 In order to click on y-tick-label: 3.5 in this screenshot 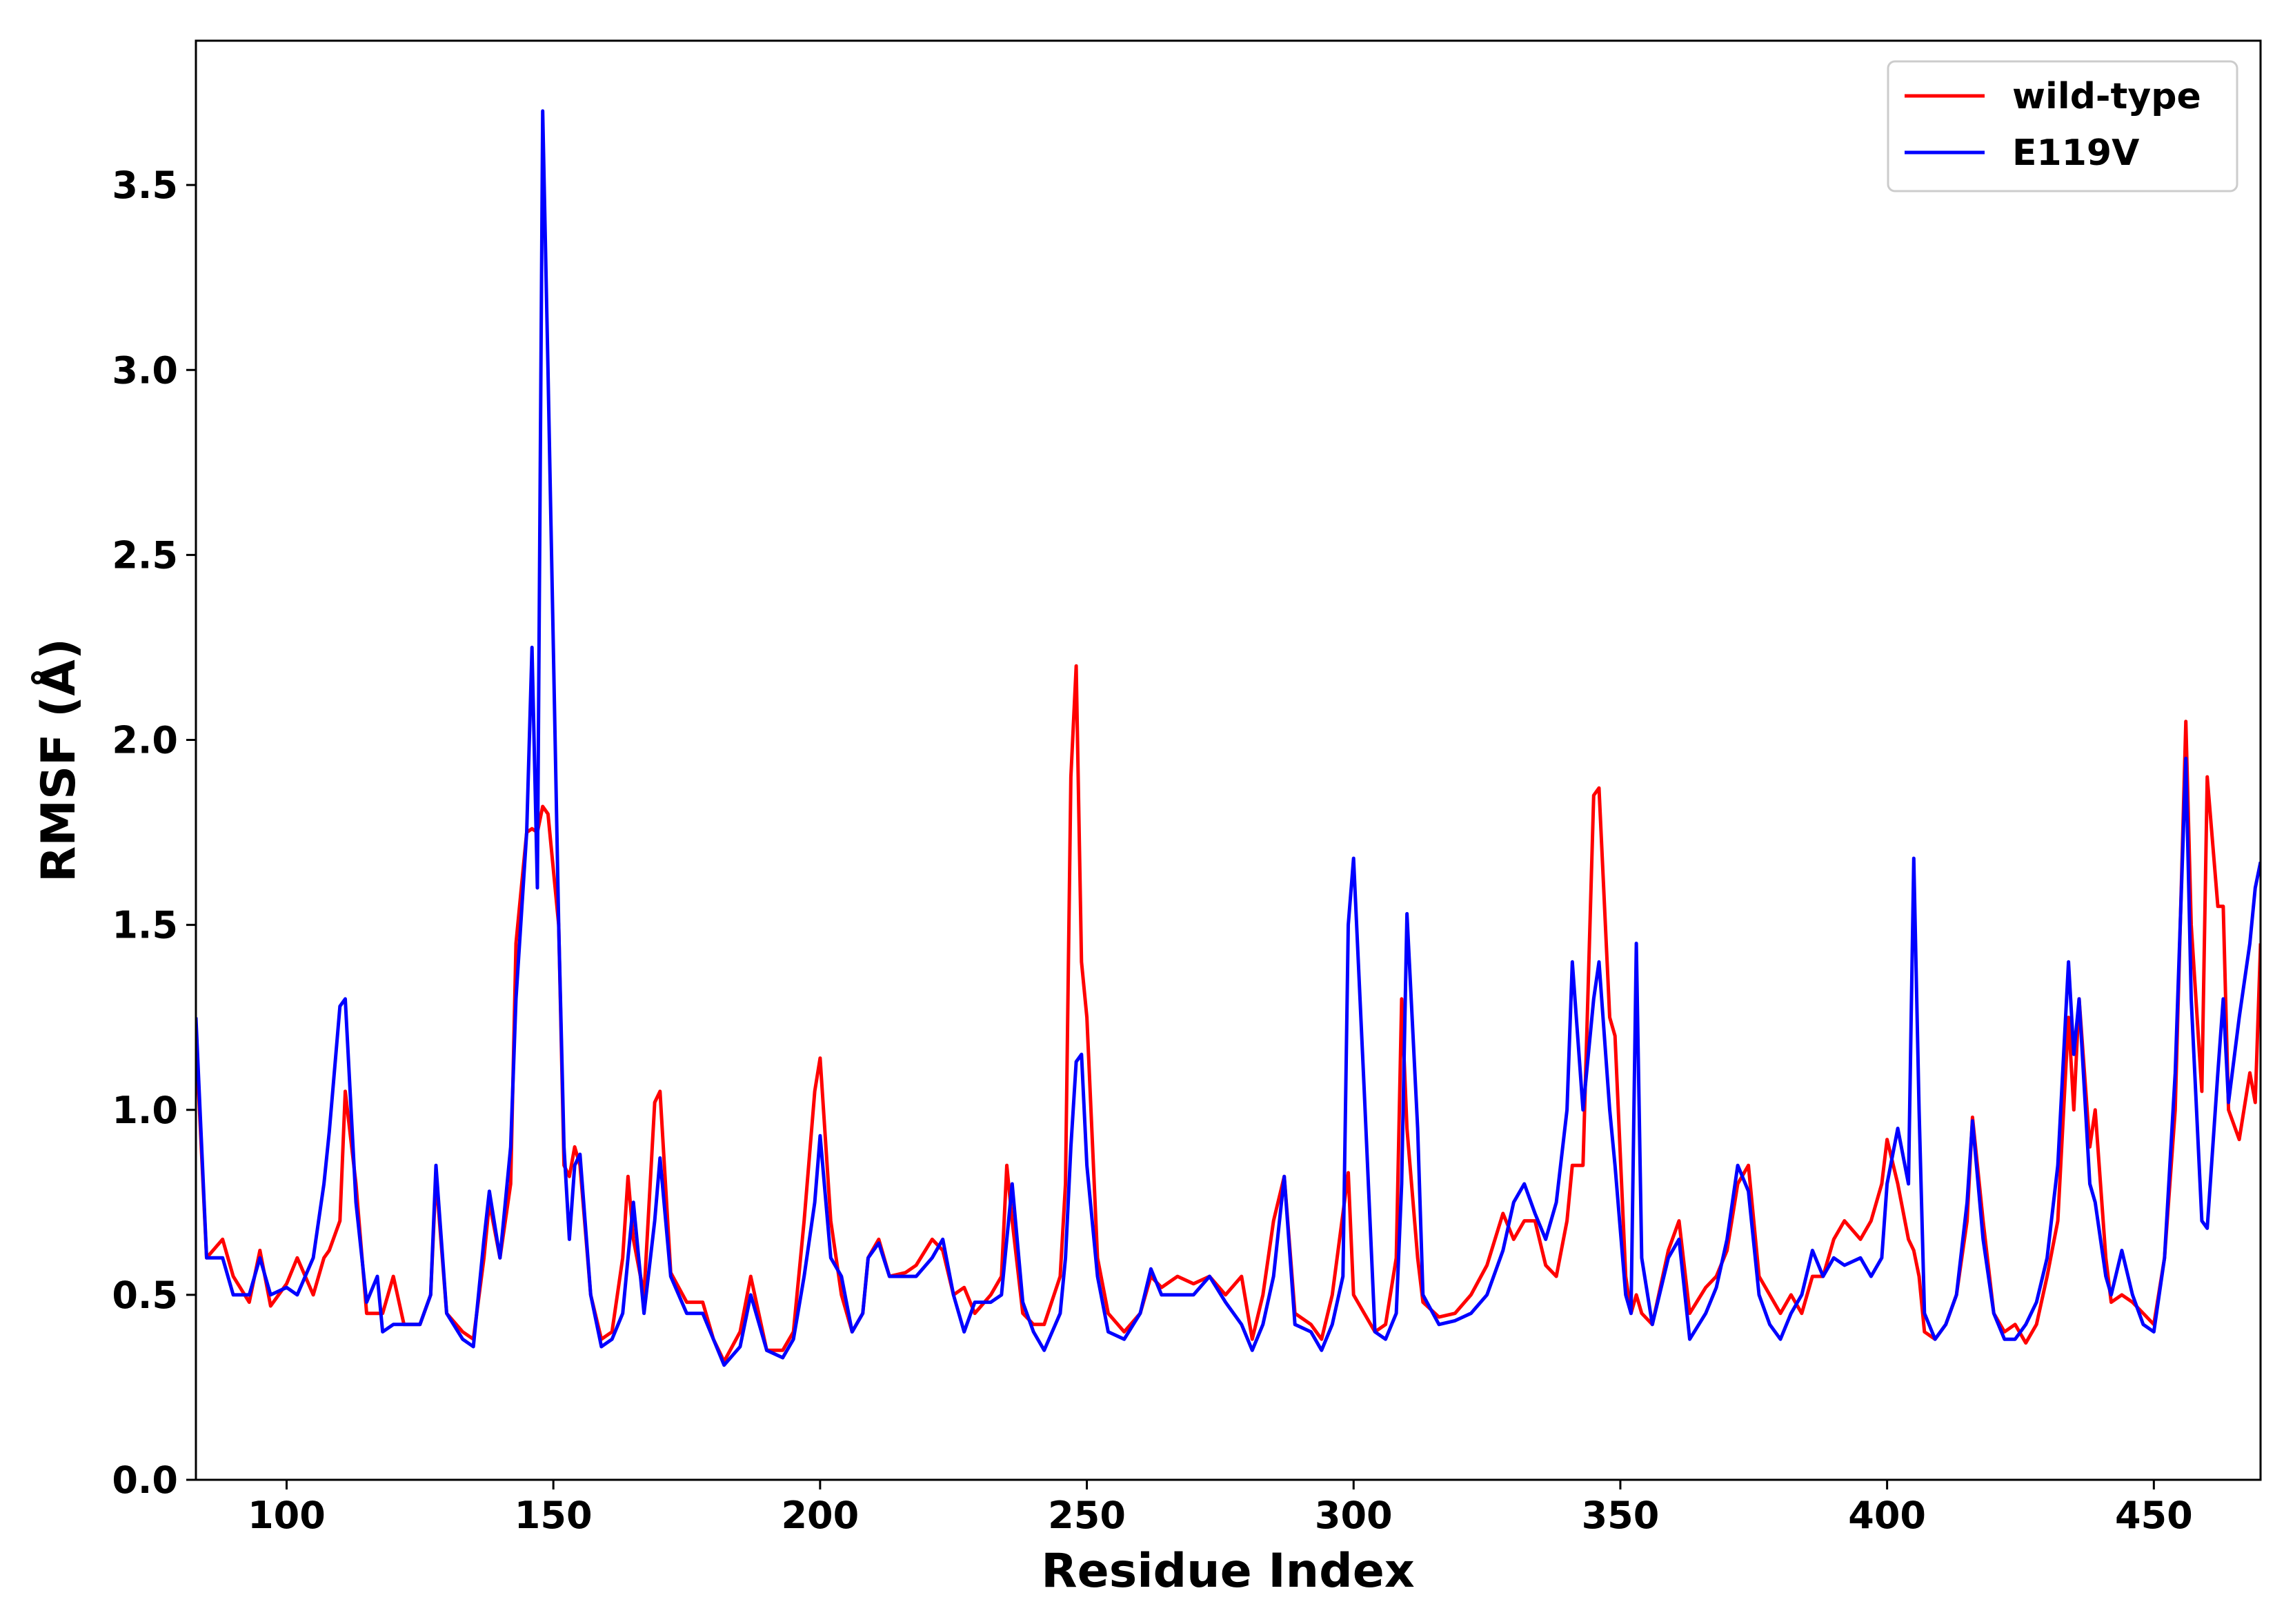, I will do `click(145, 185)`.